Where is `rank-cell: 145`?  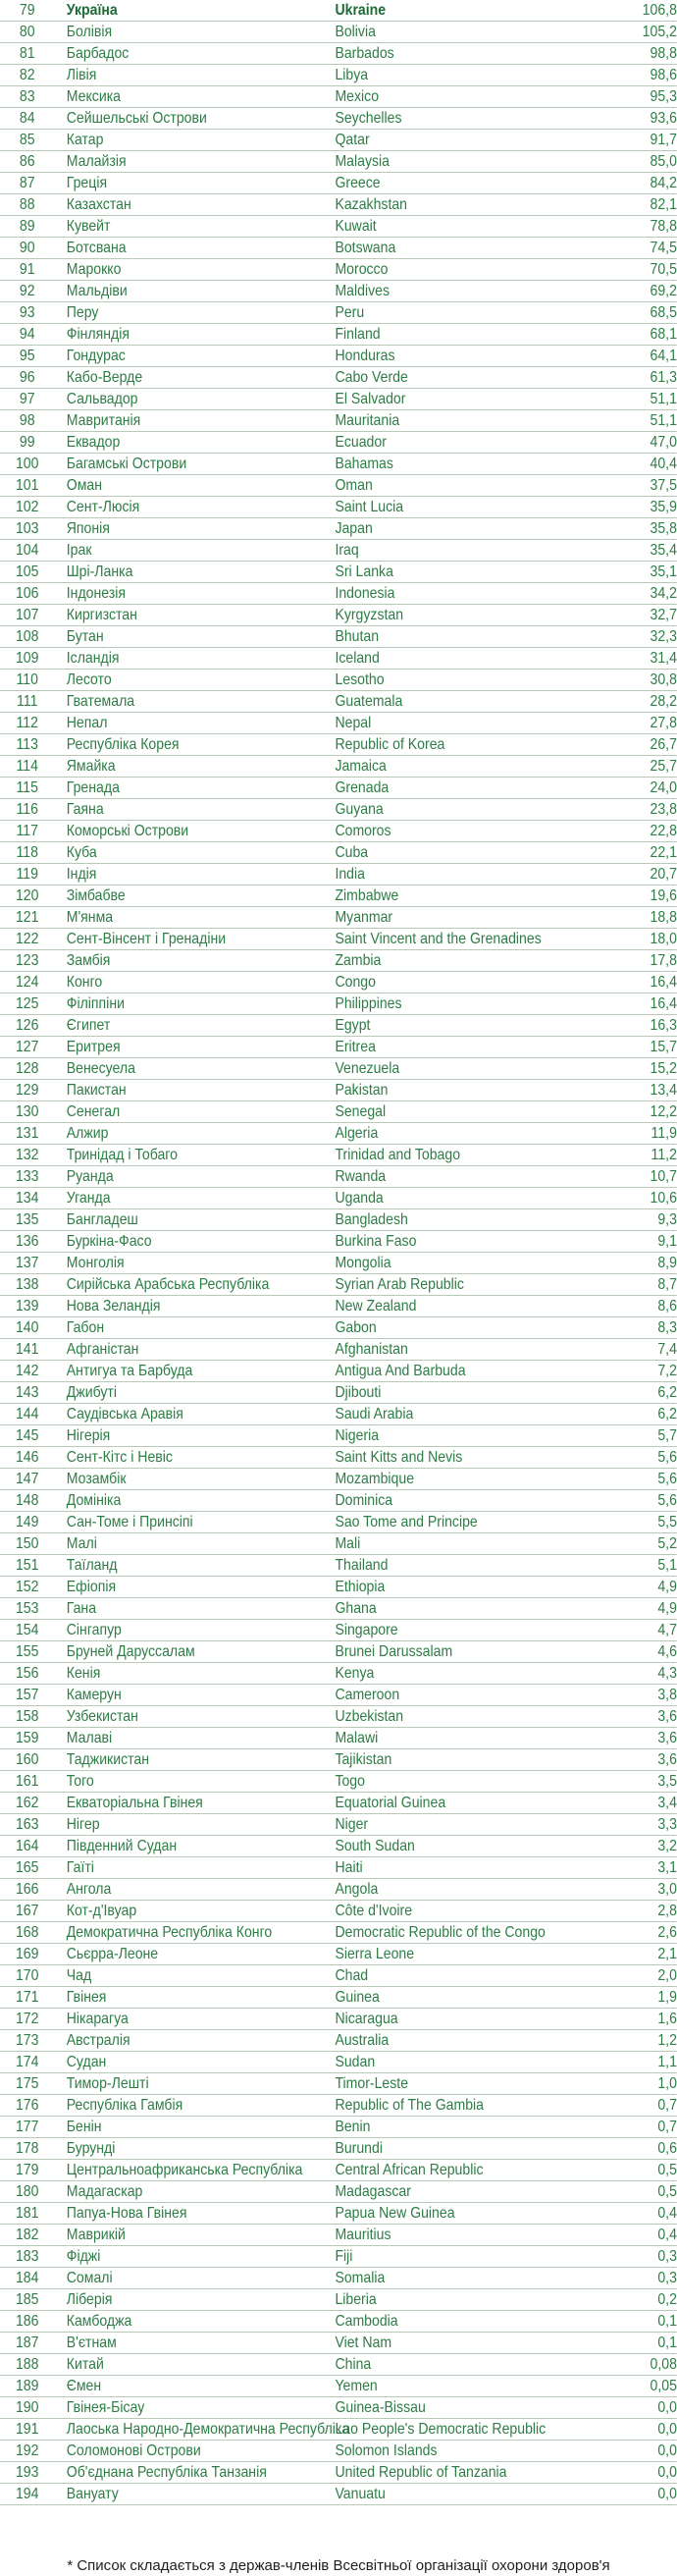 rank-cell: 145 is located at coordinates (27, 1435).